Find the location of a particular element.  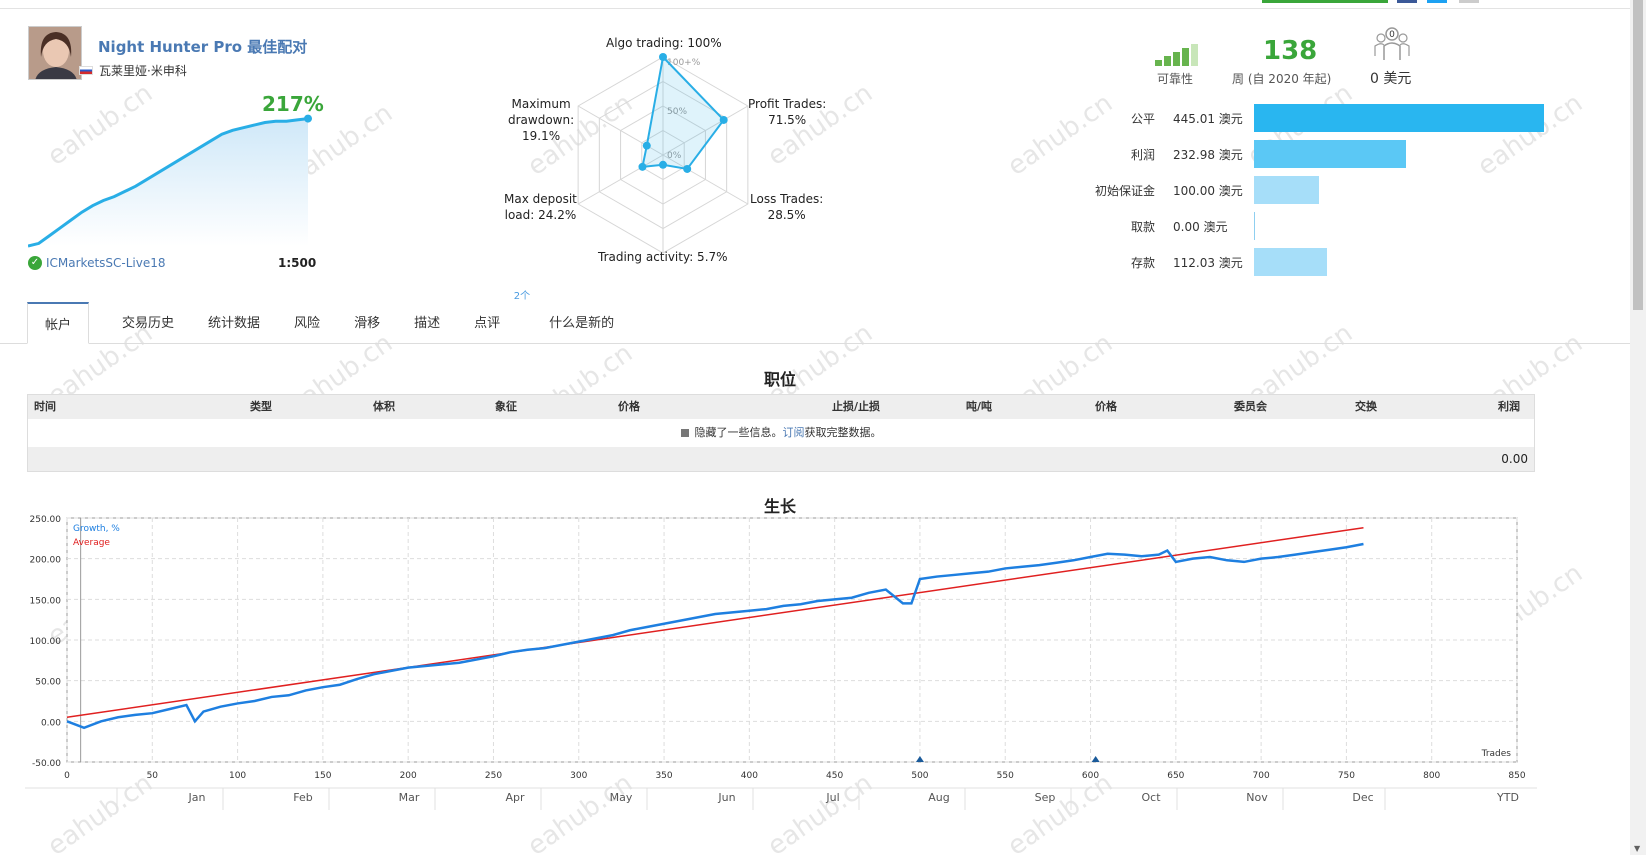

balance-label: 利润 is located at coordinates (1142, 155).